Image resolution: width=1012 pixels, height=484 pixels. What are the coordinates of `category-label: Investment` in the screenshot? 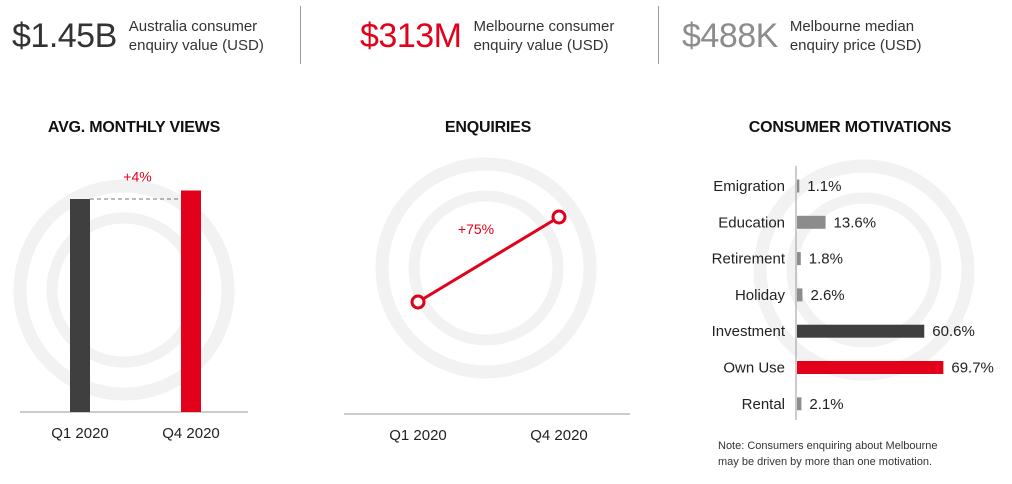 It's located at (749, 331).